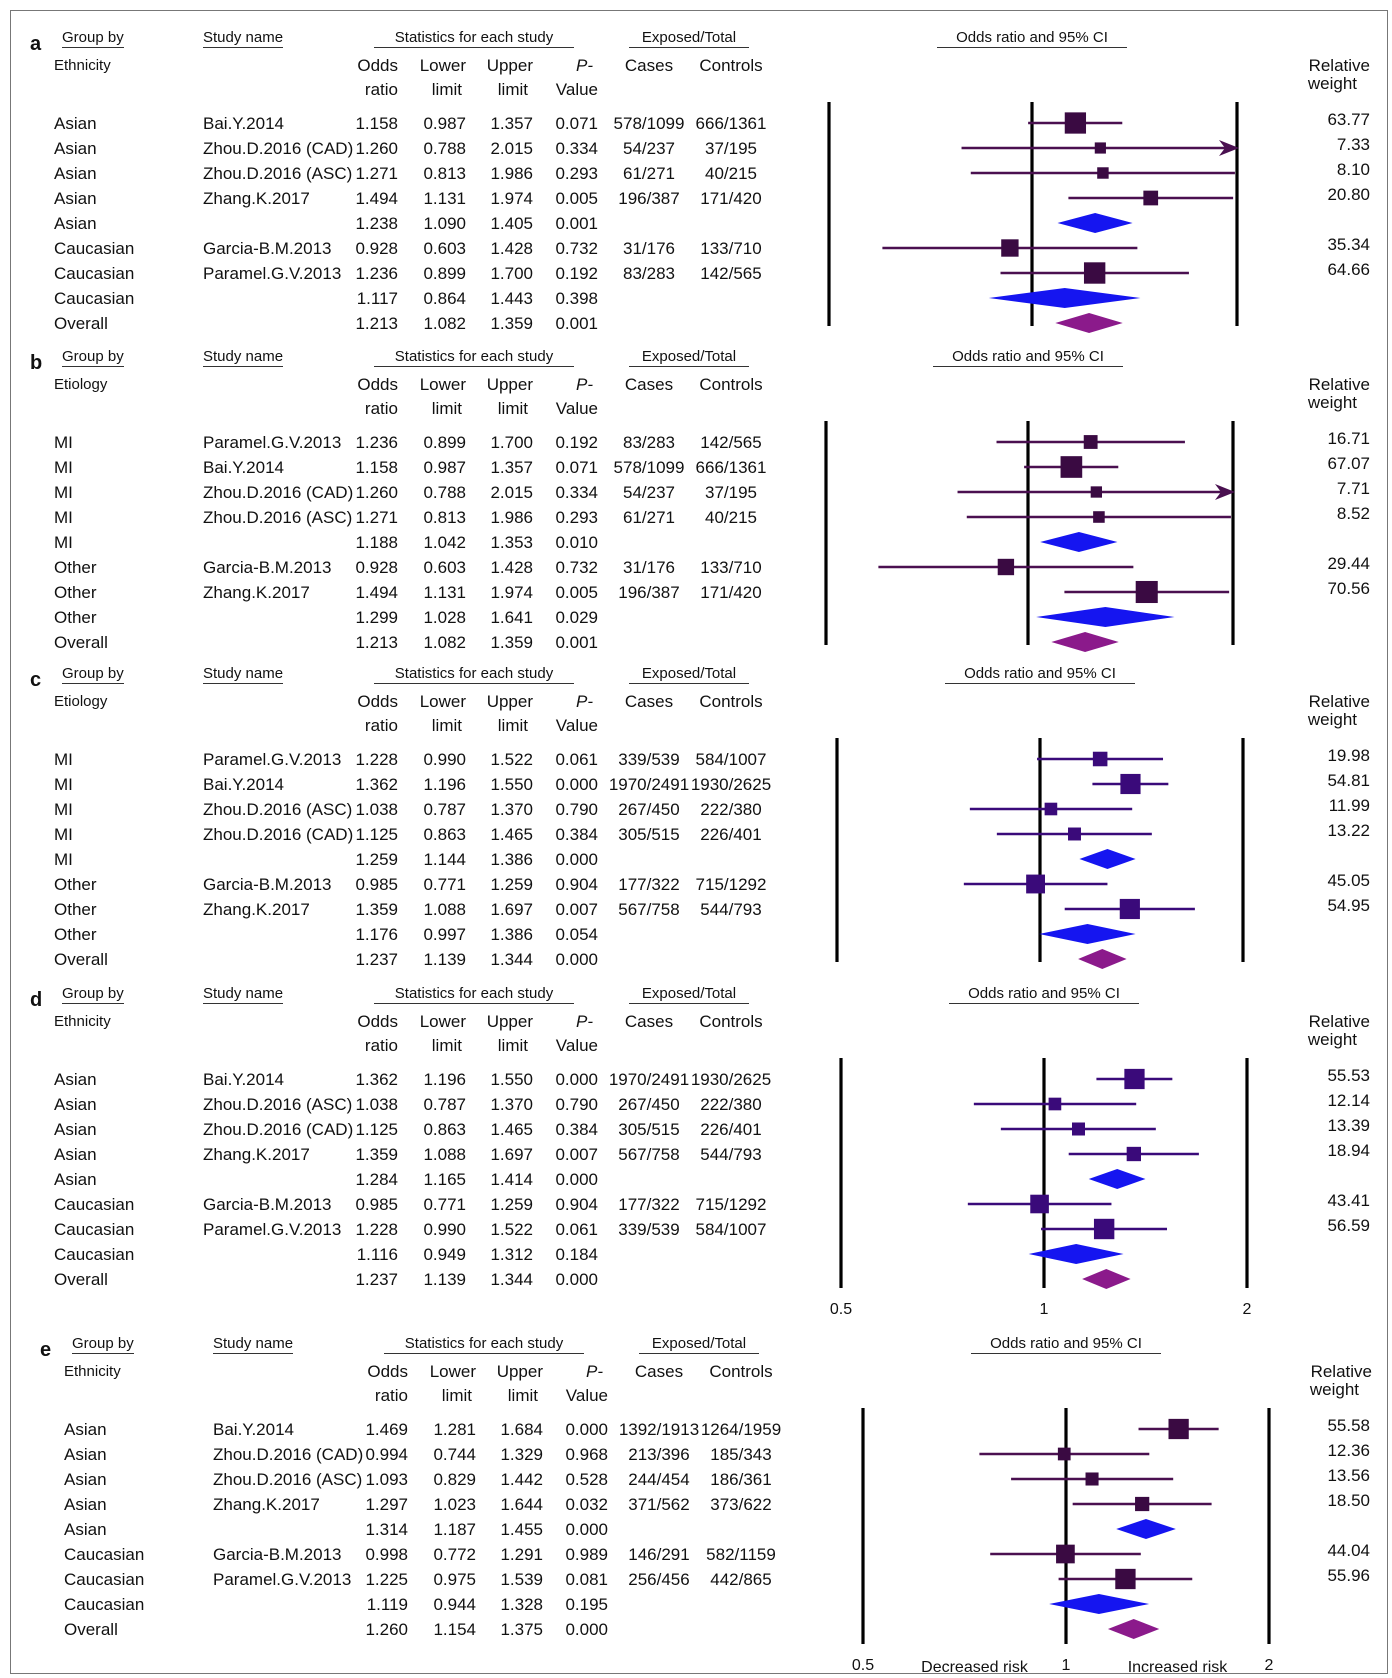 This screenshot has width=1392, height=1678. I want to click on controls-cell: 442/865, so click(741, 1579).